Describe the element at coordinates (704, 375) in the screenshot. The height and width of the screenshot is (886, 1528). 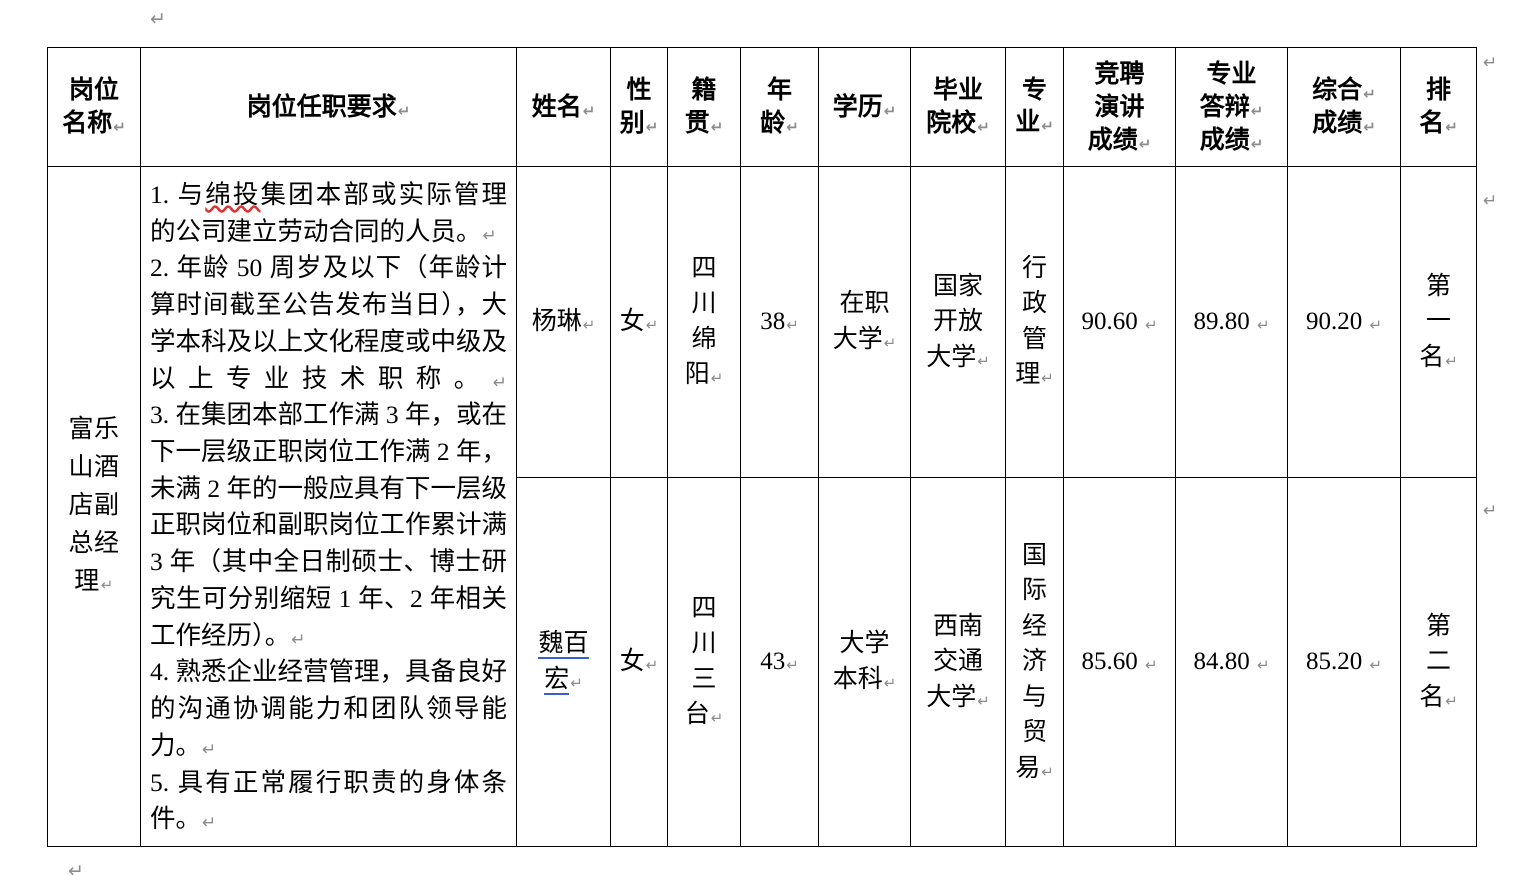
I see `native-place-wrap: 阳↵` at that location.